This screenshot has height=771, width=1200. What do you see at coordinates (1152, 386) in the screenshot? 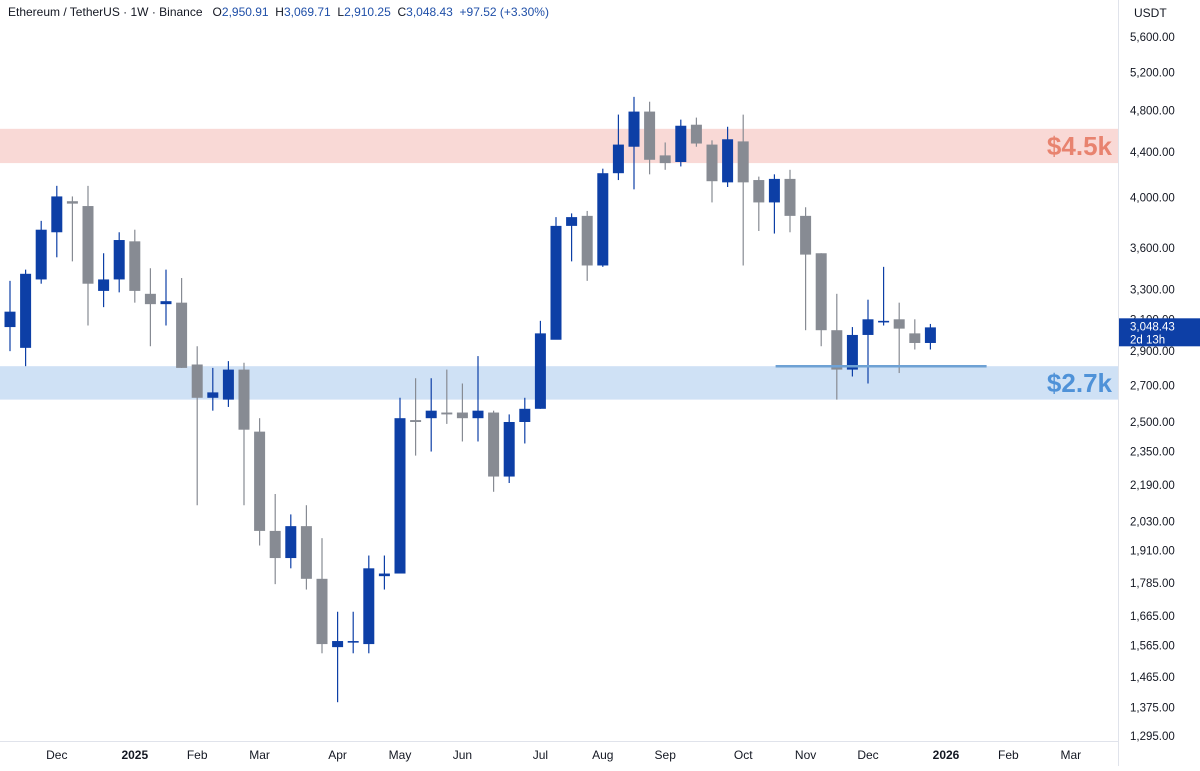
I see `price-tick-label: 2,700.00` at bounding box center [1152, 386].